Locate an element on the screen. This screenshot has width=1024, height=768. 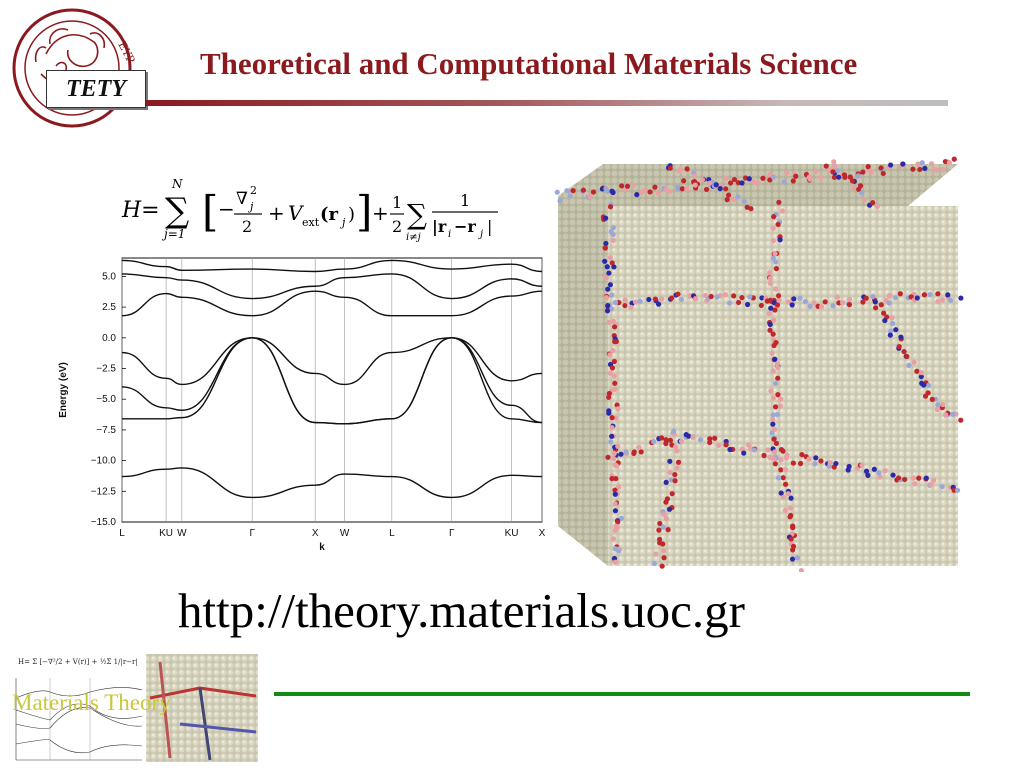
y-tick-label: −12.5 is located at coordinates (104, 491).